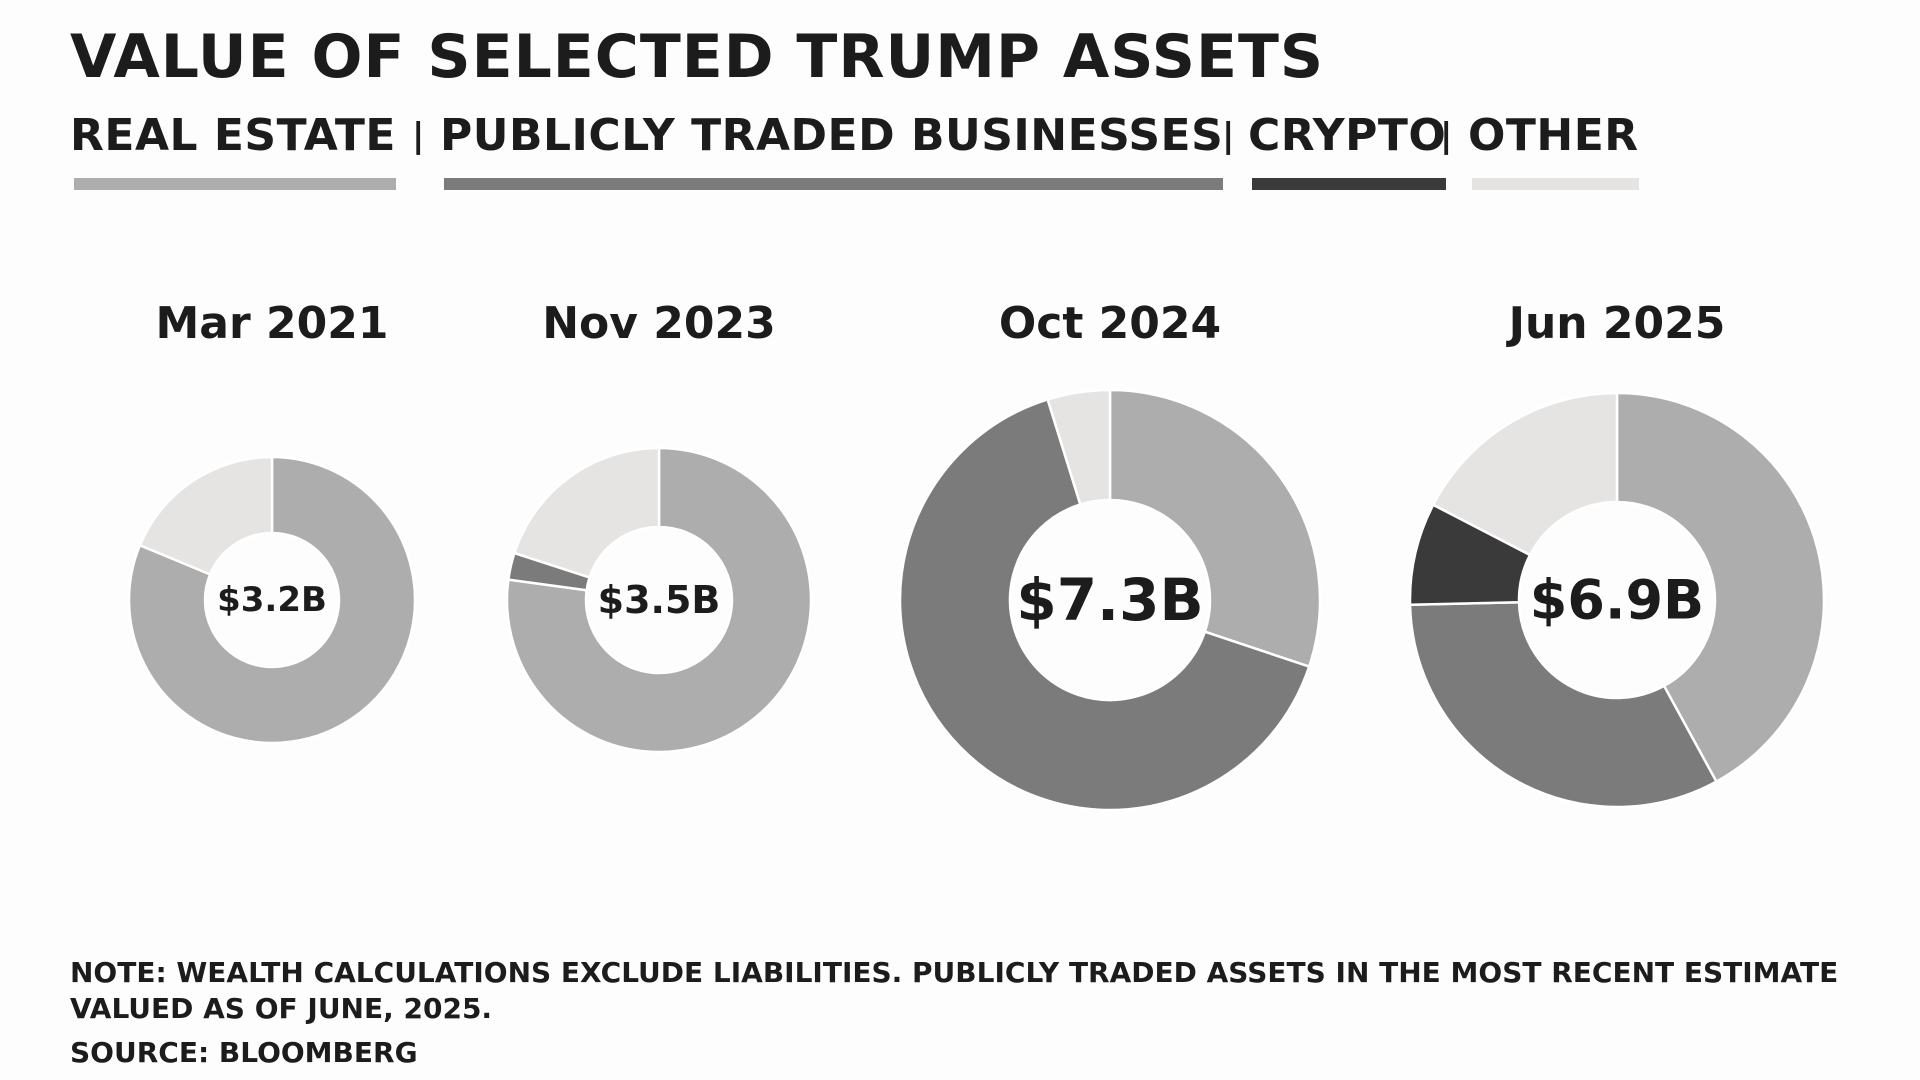 Image resolution: width=1920 pixels, height=1080 pixels. I want to click on legend-label-other: OTHER, so click(1553, 135).